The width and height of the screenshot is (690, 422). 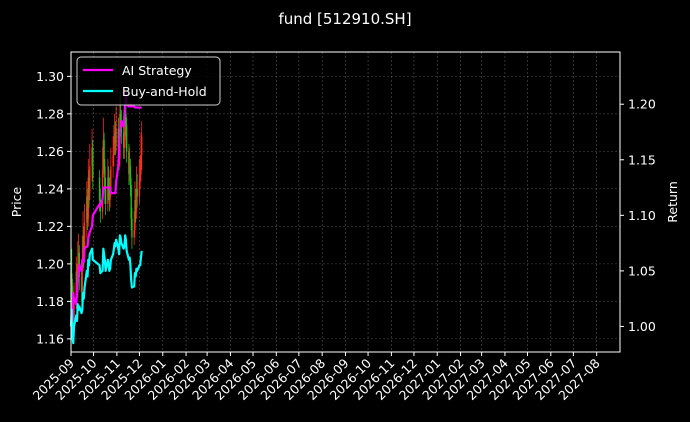 What do you see at coordinates (344, 19) in the screenshot?
I see `chart-title: fund [512910.SH]` at bounding box center [344, 19].